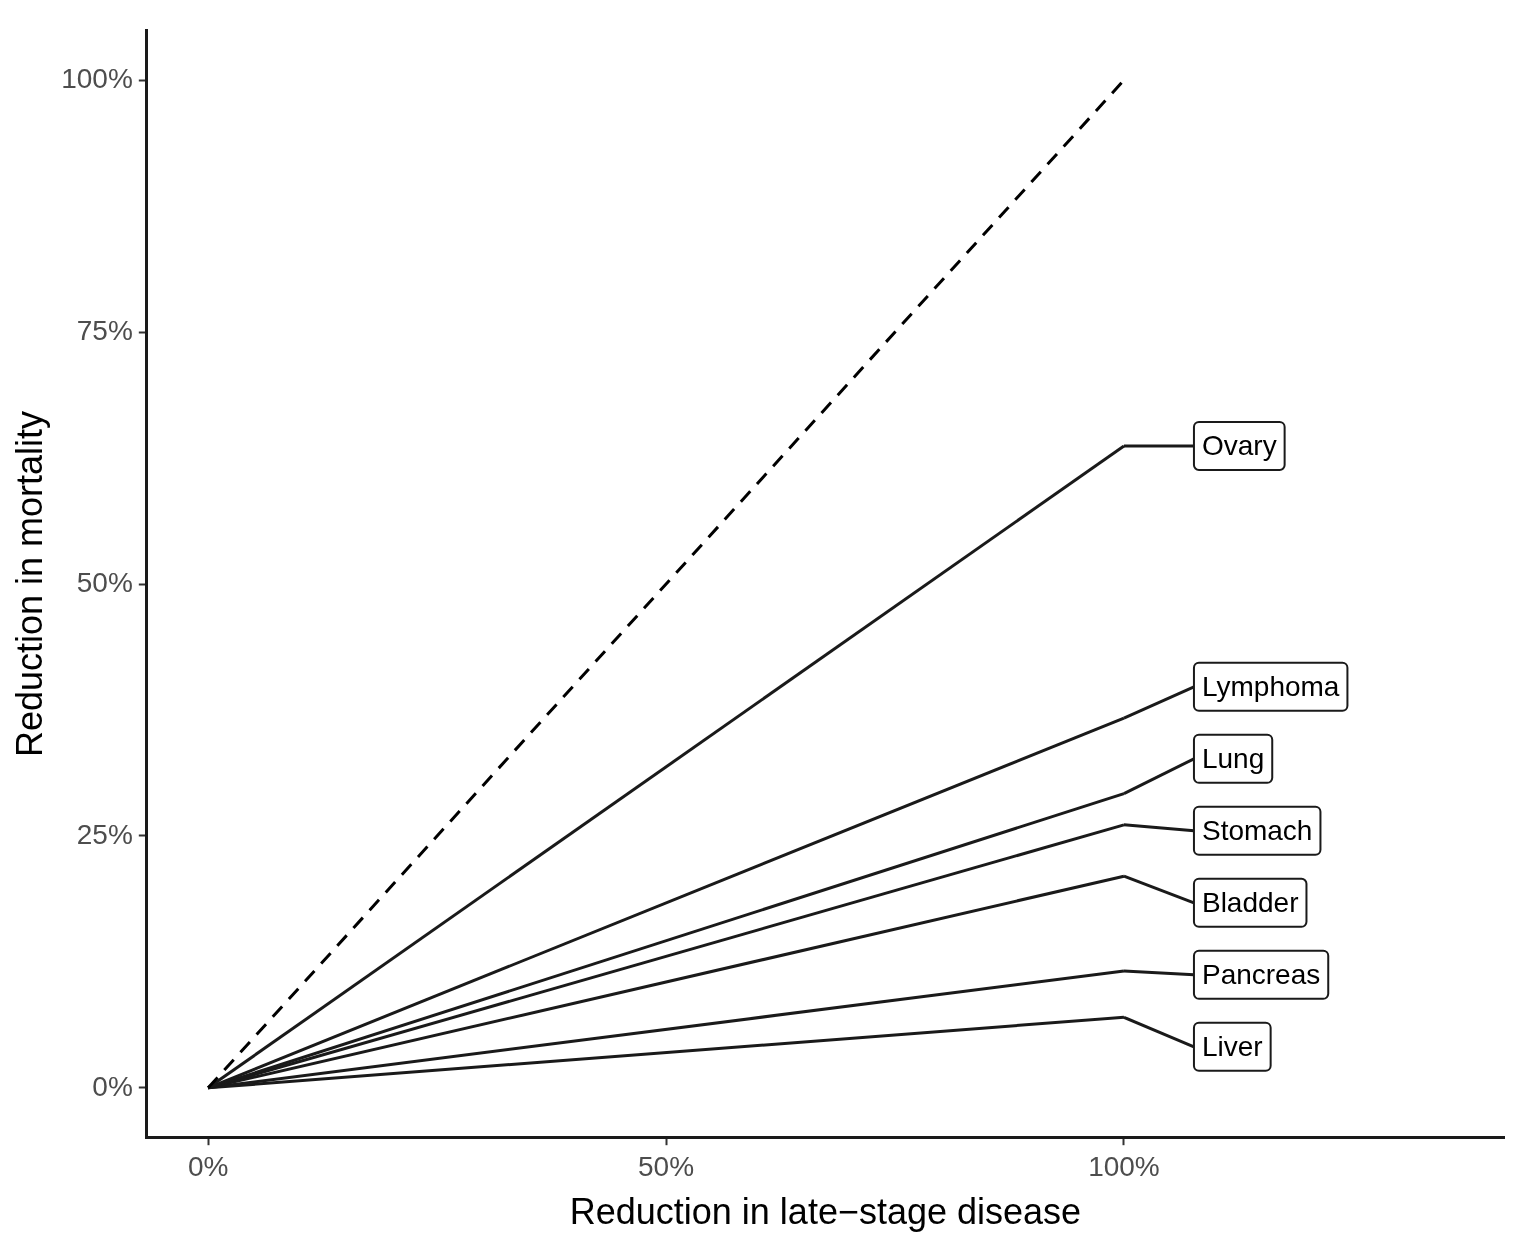 The height and width of the screenshot is (1246, 1522). What do you see at coordinates (104, 582) in the screenshot?
I see `y-tick-label: 50%` at bounding box center [104, 582].